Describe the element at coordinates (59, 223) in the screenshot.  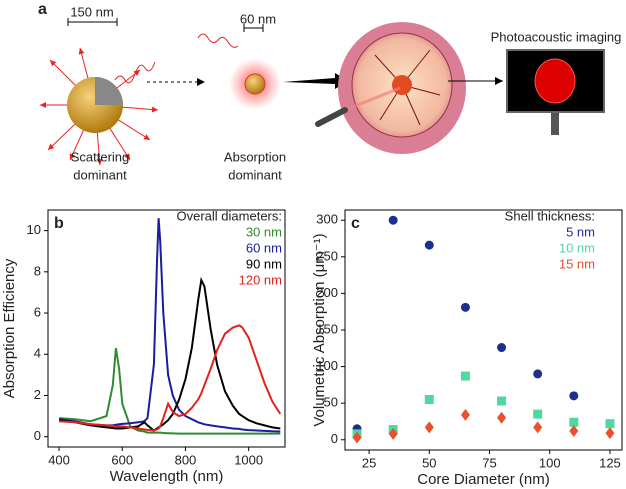
I see `panel-label: b` at that location.